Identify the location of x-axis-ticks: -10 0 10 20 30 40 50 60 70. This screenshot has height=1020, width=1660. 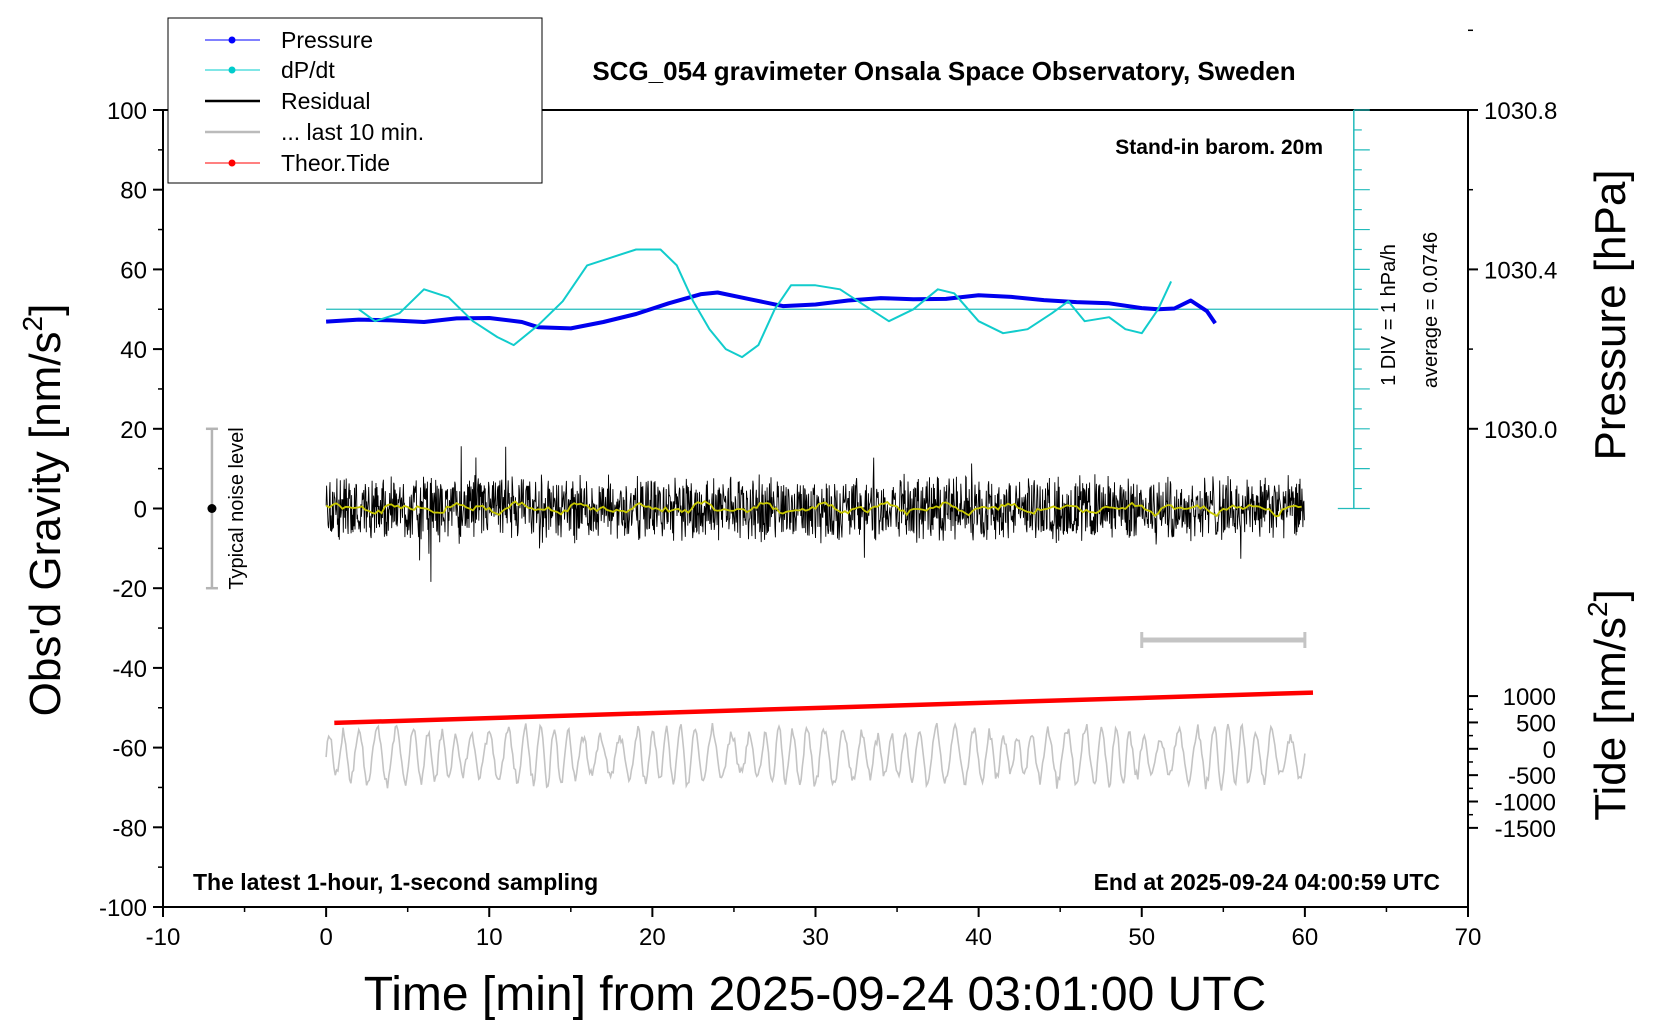
(814, 929).